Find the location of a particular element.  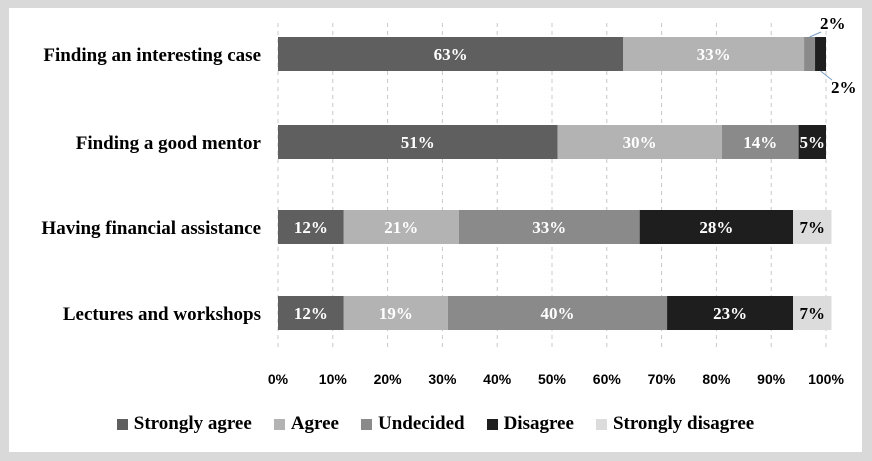

legend-item: Strongly agree is located at coordinates (184, 424).